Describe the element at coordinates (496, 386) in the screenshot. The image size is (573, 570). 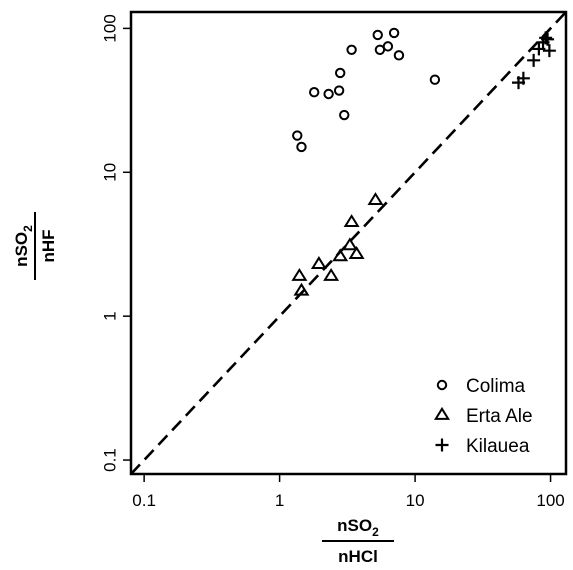
I see `legend-label: Colima` at that location.